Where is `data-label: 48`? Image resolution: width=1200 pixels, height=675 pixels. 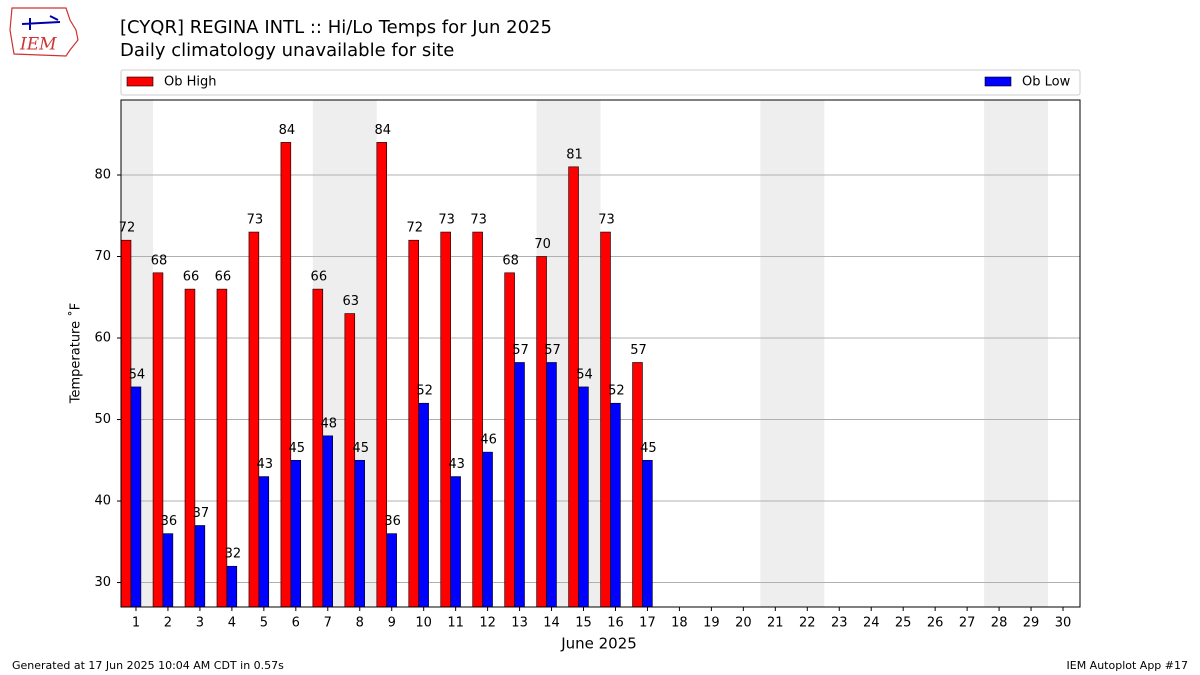 data-label: 48 is located at coordinates (328, 423).